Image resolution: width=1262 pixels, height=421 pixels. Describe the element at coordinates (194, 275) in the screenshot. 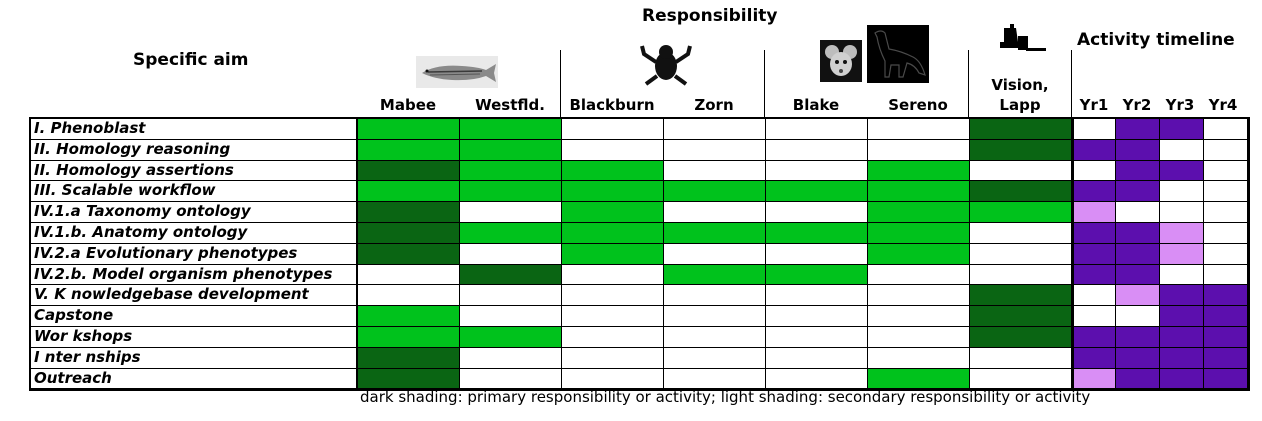

I see `row-label: IV.2.b. Model organism phenotypes` at that location.